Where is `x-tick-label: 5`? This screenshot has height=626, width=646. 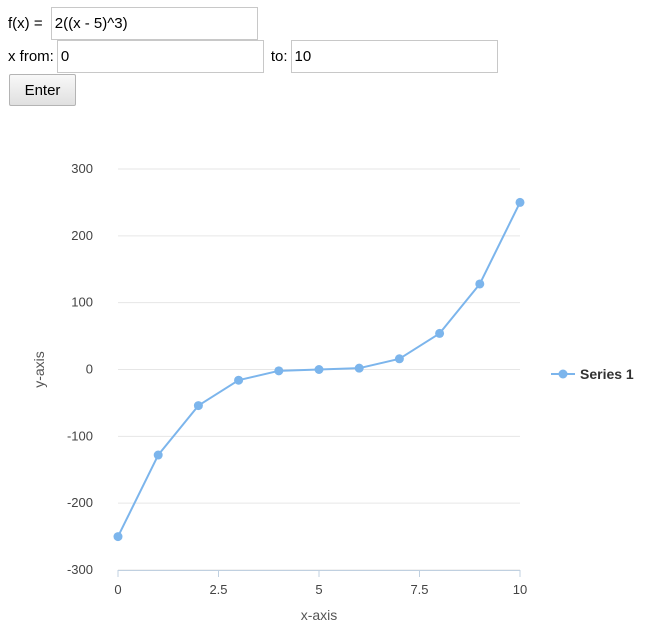 x-tick-label: 5 is located at coordinates (318, 589).